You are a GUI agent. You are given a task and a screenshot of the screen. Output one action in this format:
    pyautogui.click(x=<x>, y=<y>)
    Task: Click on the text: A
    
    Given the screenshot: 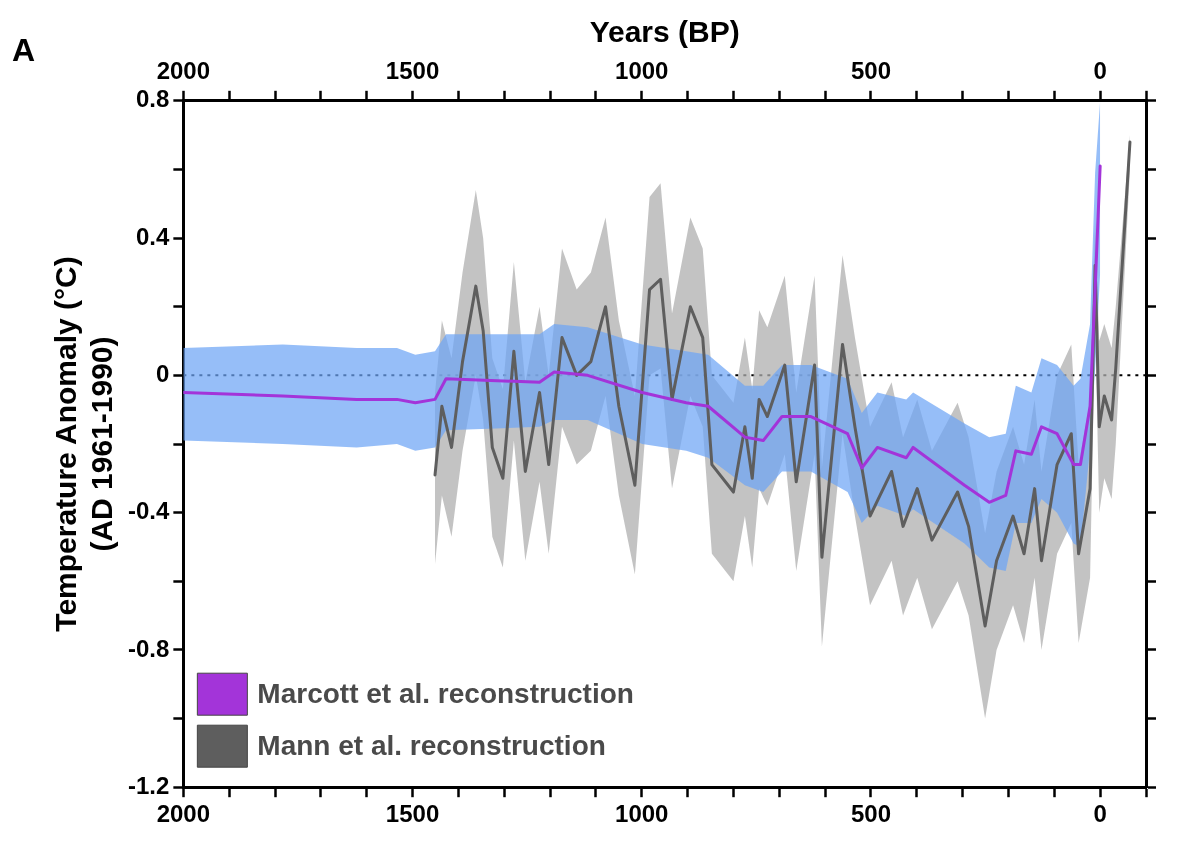 What is the action you would take?
    pyautogui.click(x=24, y=49)
    